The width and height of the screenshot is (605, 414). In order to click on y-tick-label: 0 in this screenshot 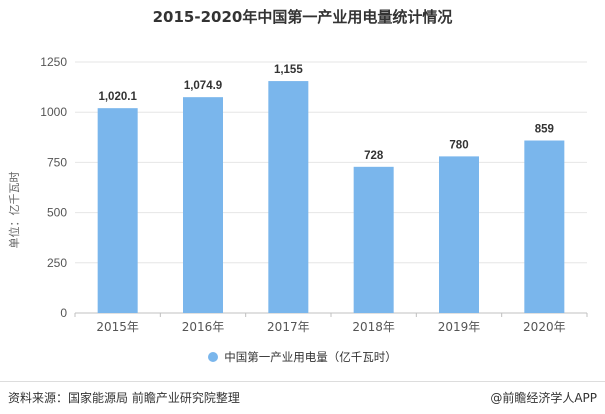, I will do `click(63, 313)`.